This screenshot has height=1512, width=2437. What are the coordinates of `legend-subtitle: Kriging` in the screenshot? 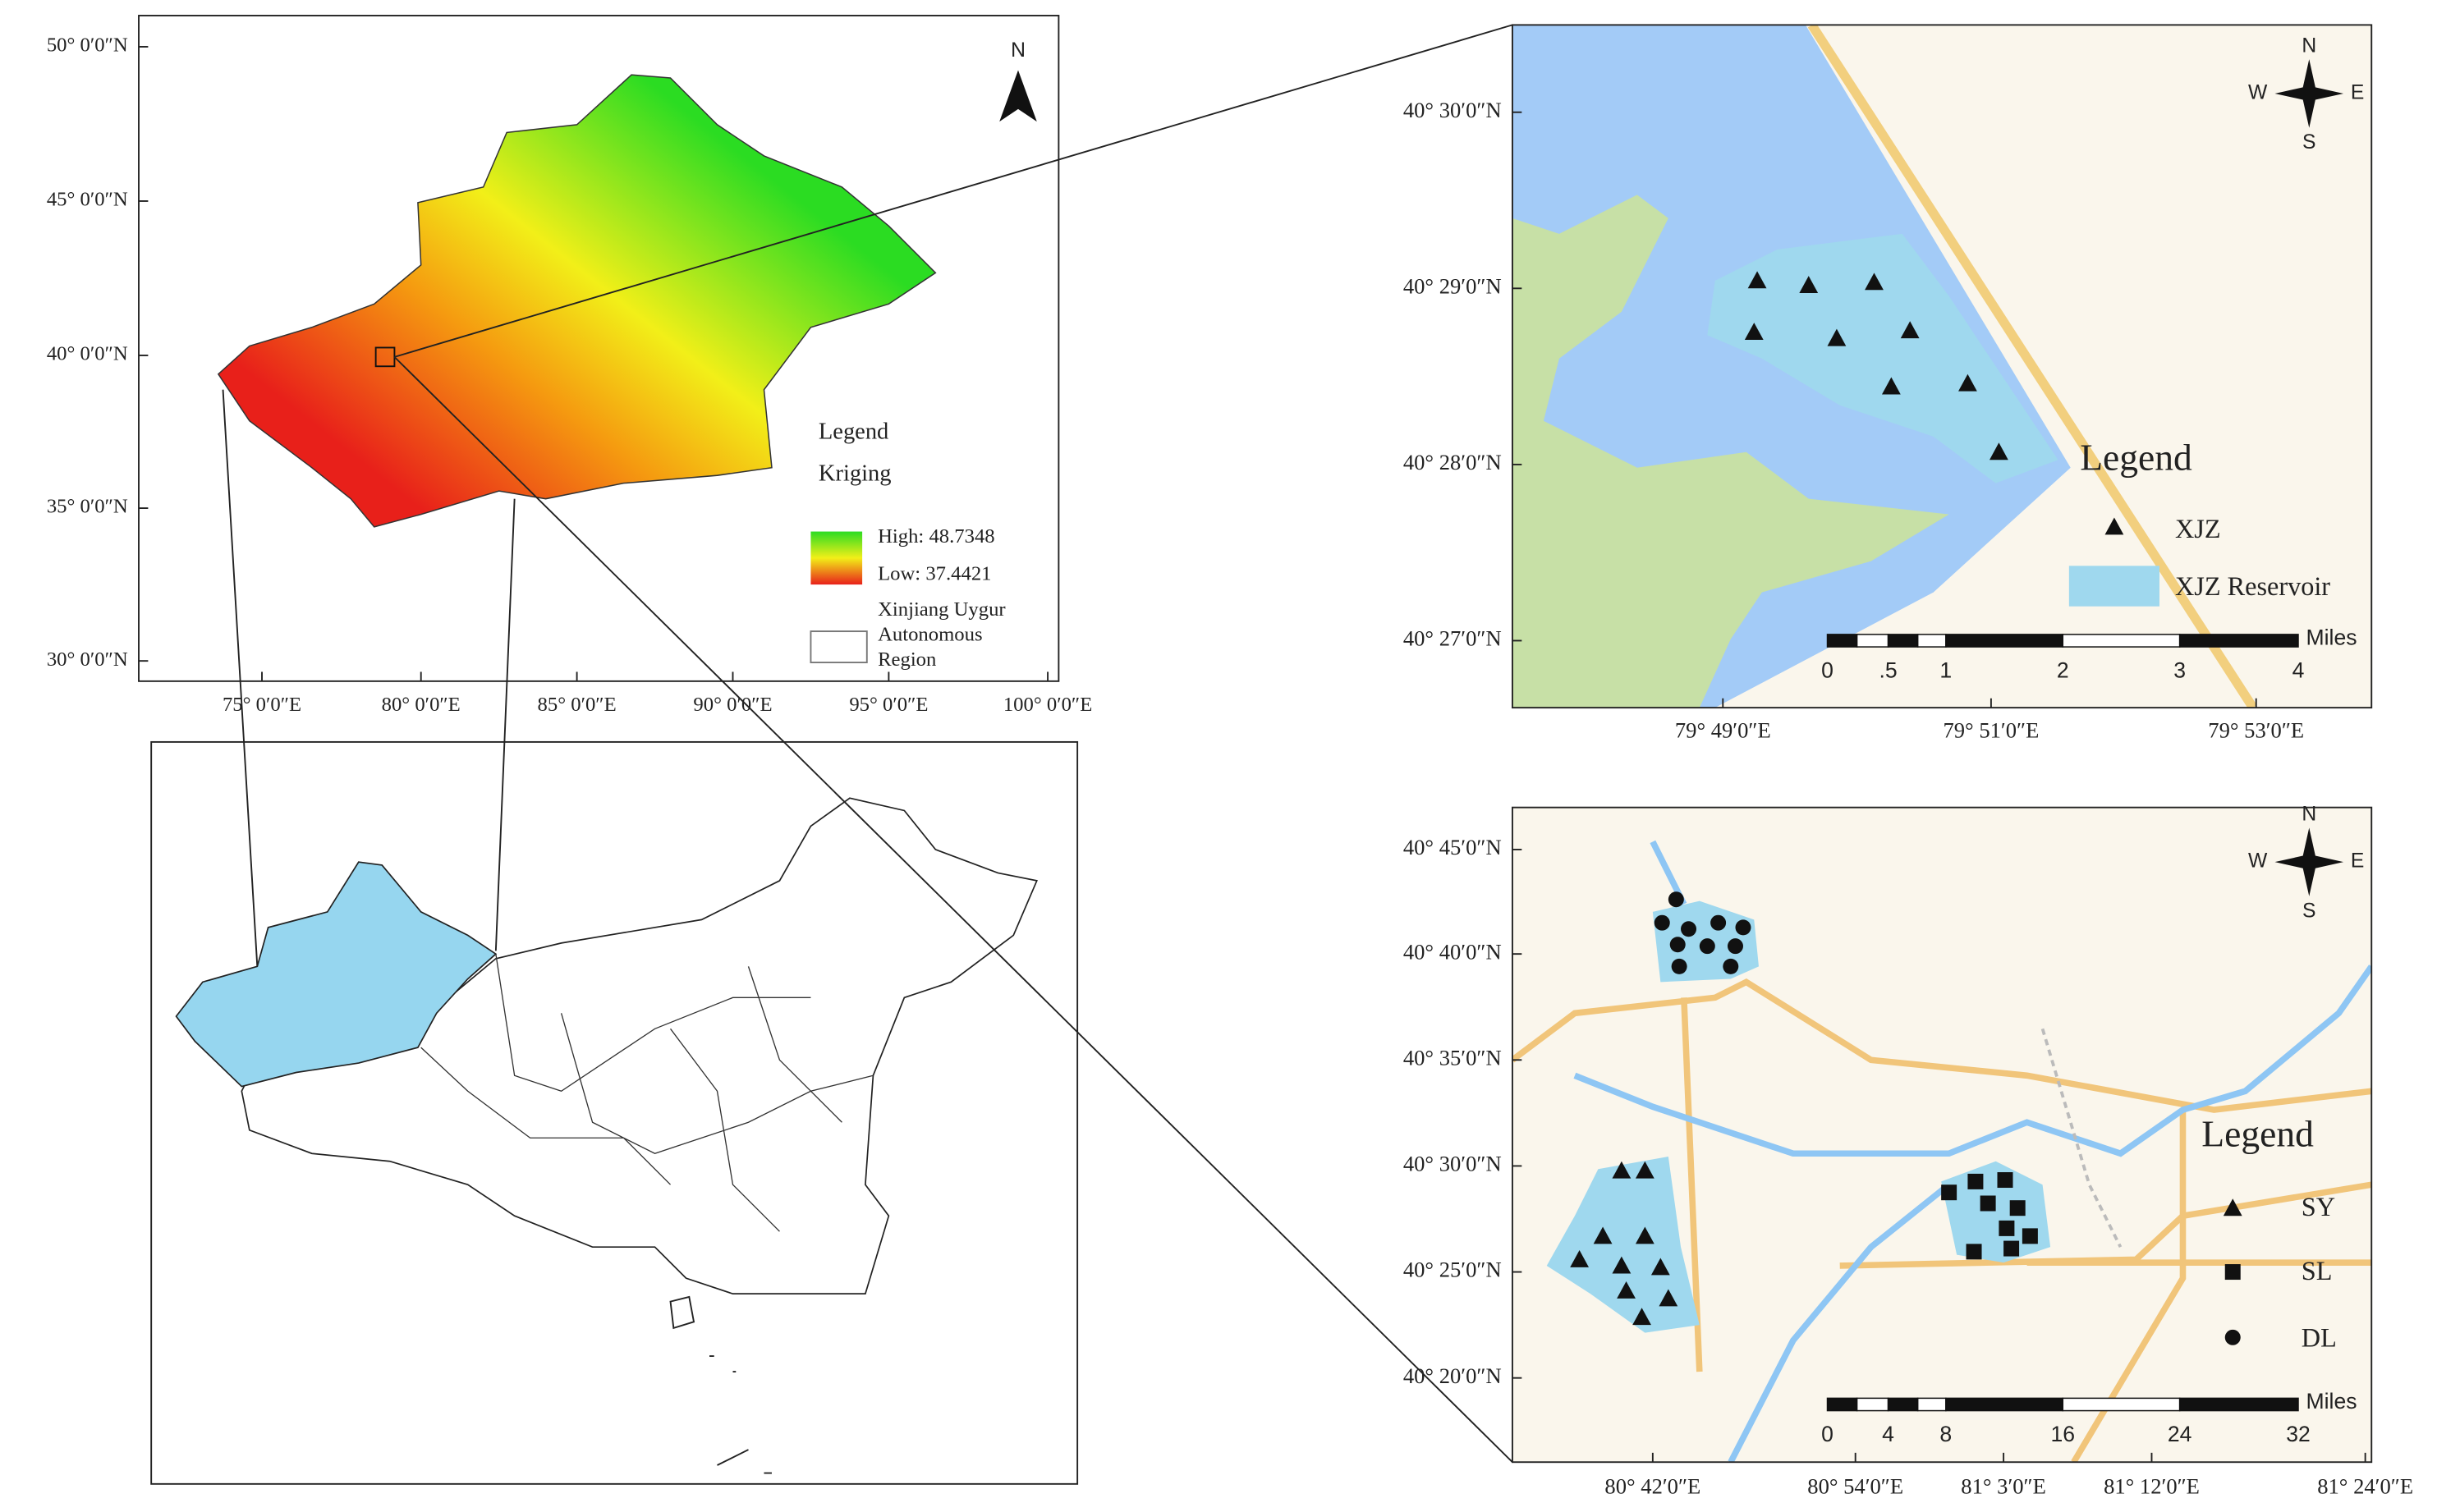 It's located at (855, 474).